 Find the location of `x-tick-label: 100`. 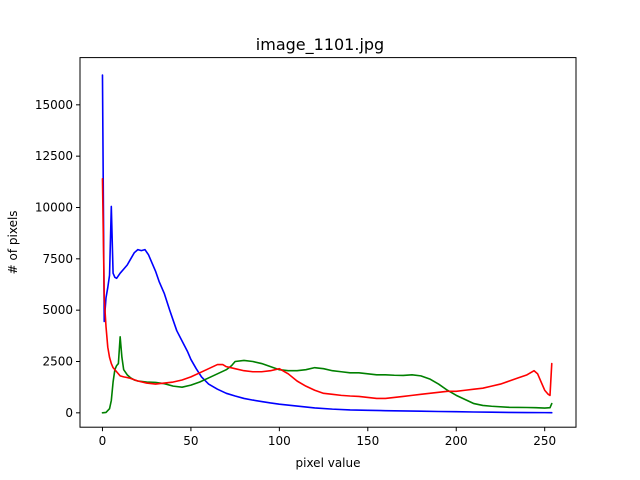

x-tick-label: 100 is located at coordinates (279, 441).